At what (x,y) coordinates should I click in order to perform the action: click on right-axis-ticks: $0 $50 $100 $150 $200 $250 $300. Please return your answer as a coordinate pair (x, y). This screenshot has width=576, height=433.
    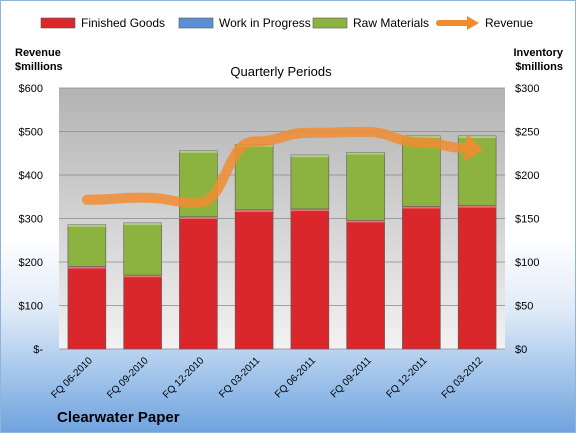
    Looking at the image, I should click on (527, 219).